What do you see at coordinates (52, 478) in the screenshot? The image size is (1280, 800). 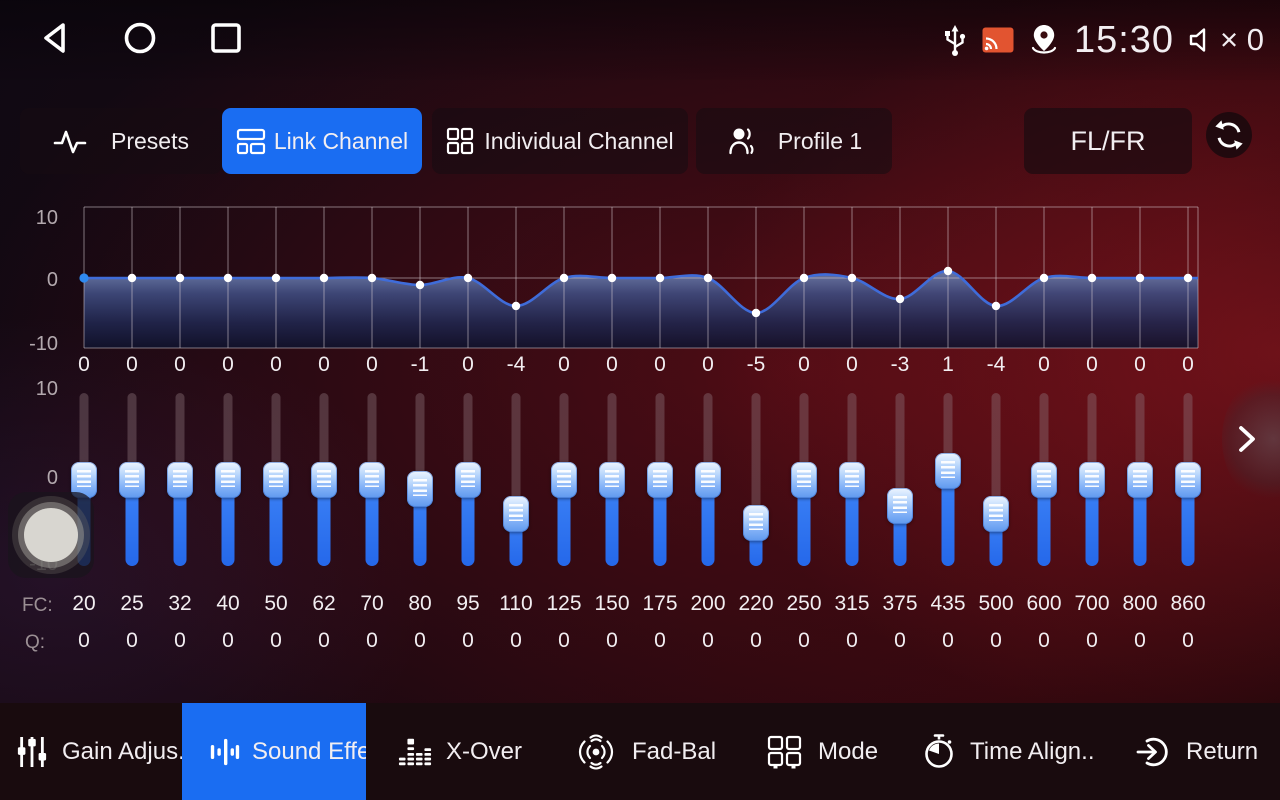 I see `slider-axis-mid: 0` at bounding box center [52, 478].